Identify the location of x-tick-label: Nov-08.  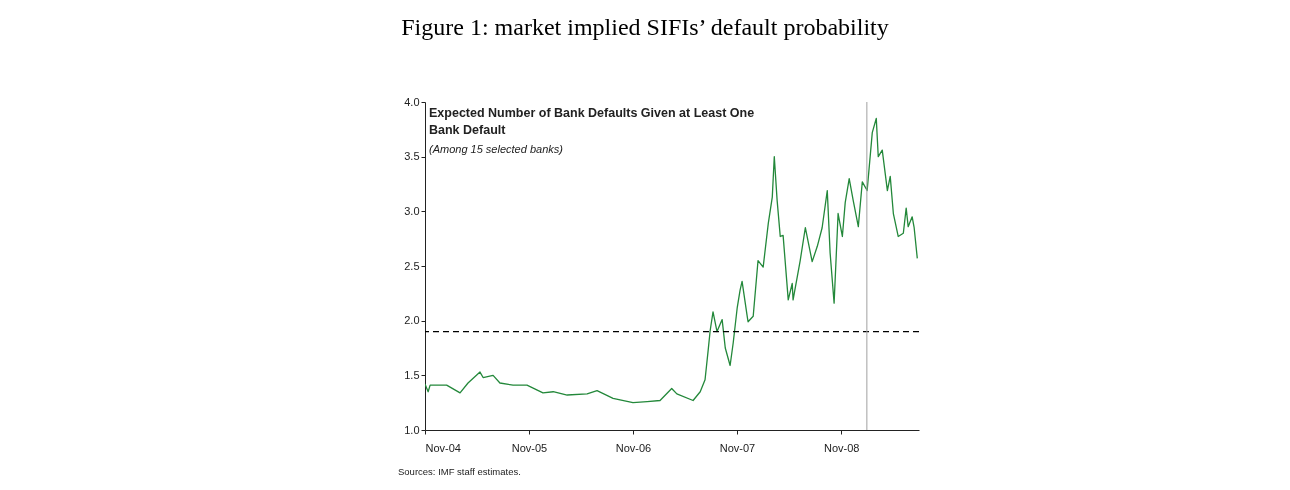
(841, 447).